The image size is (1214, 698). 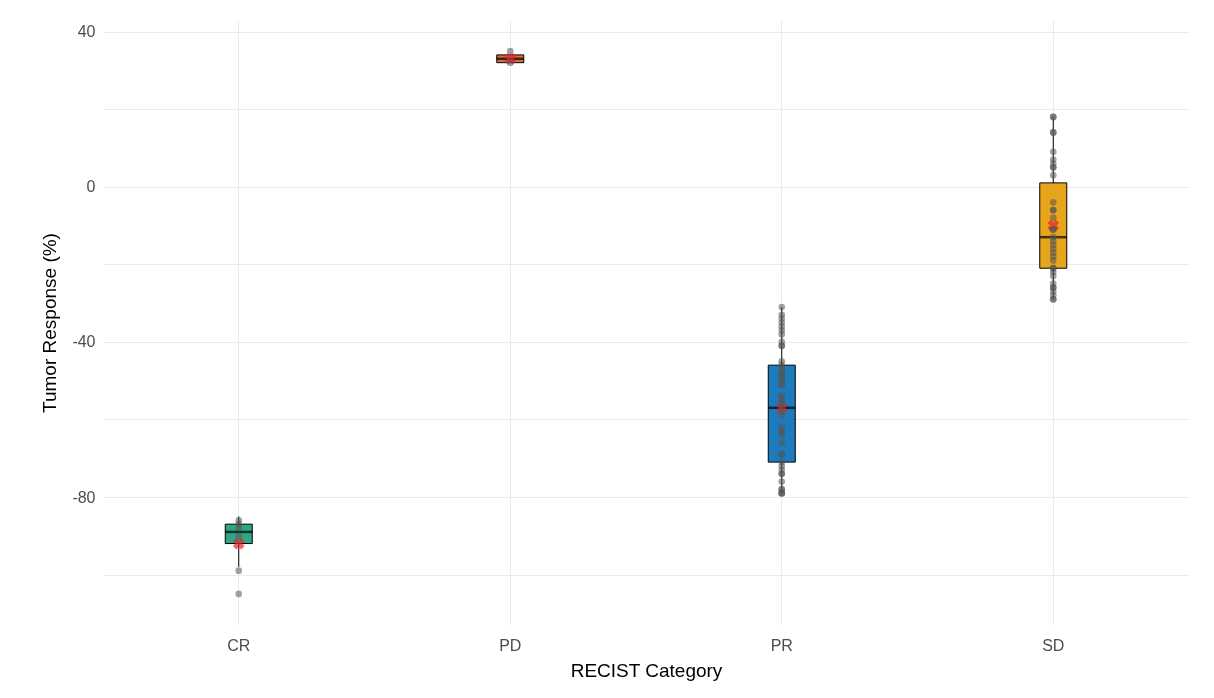 I want to click on x-tick-label: PD, so click(x=510, y=645).